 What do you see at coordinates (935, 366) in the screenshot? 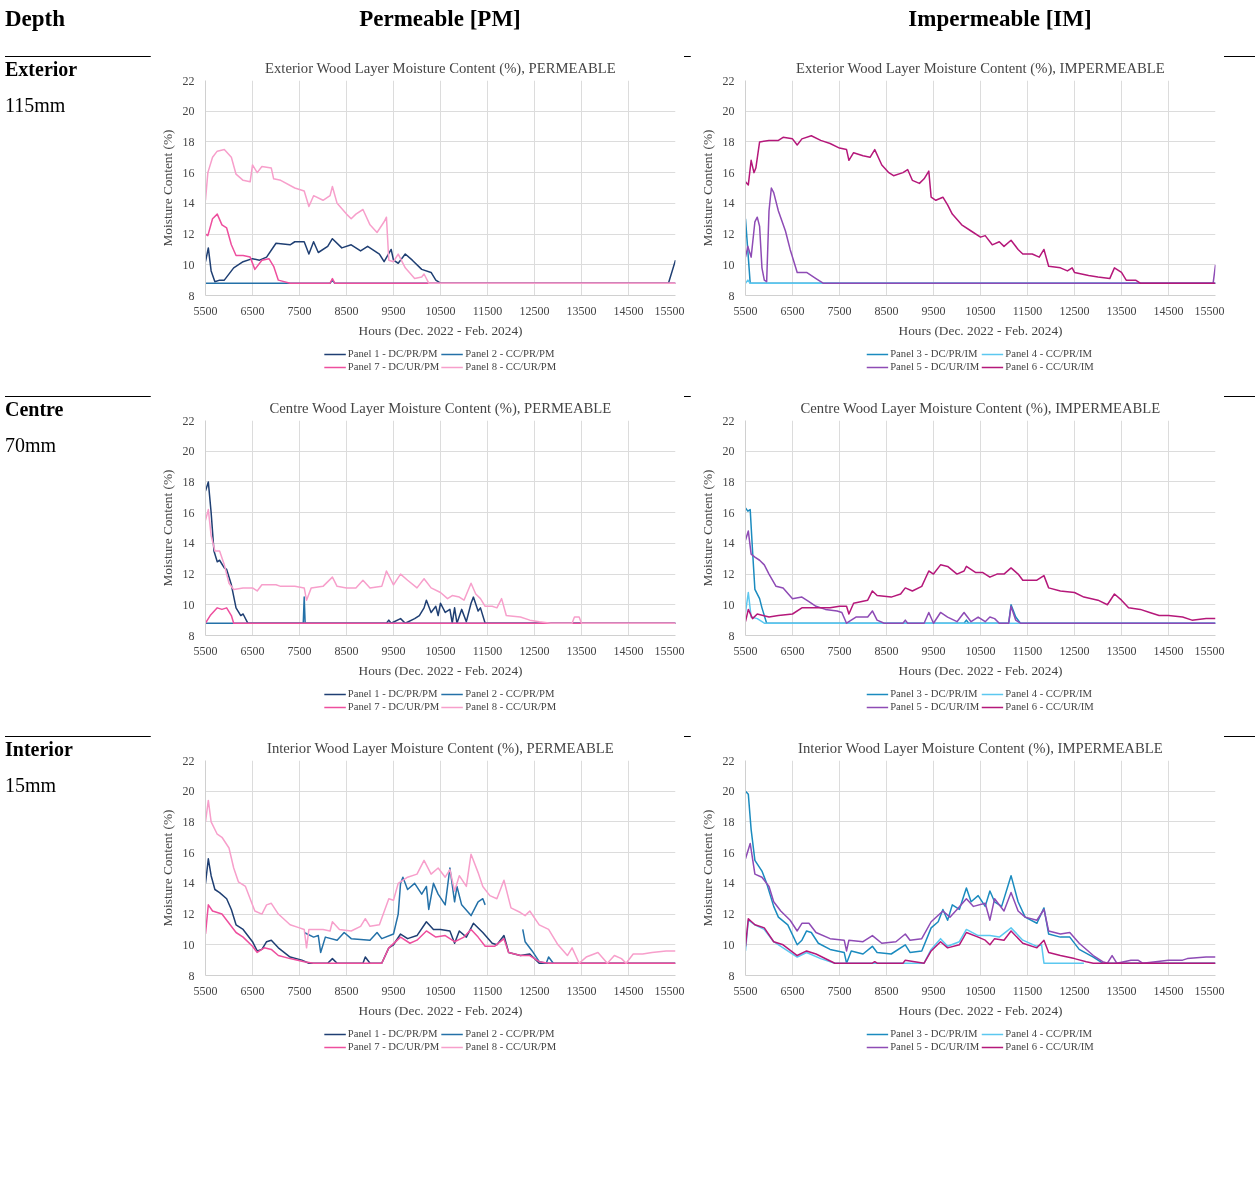
I see `legend-label: Panel 5 - DC/UR/IM` at bounding box center [935, 366].